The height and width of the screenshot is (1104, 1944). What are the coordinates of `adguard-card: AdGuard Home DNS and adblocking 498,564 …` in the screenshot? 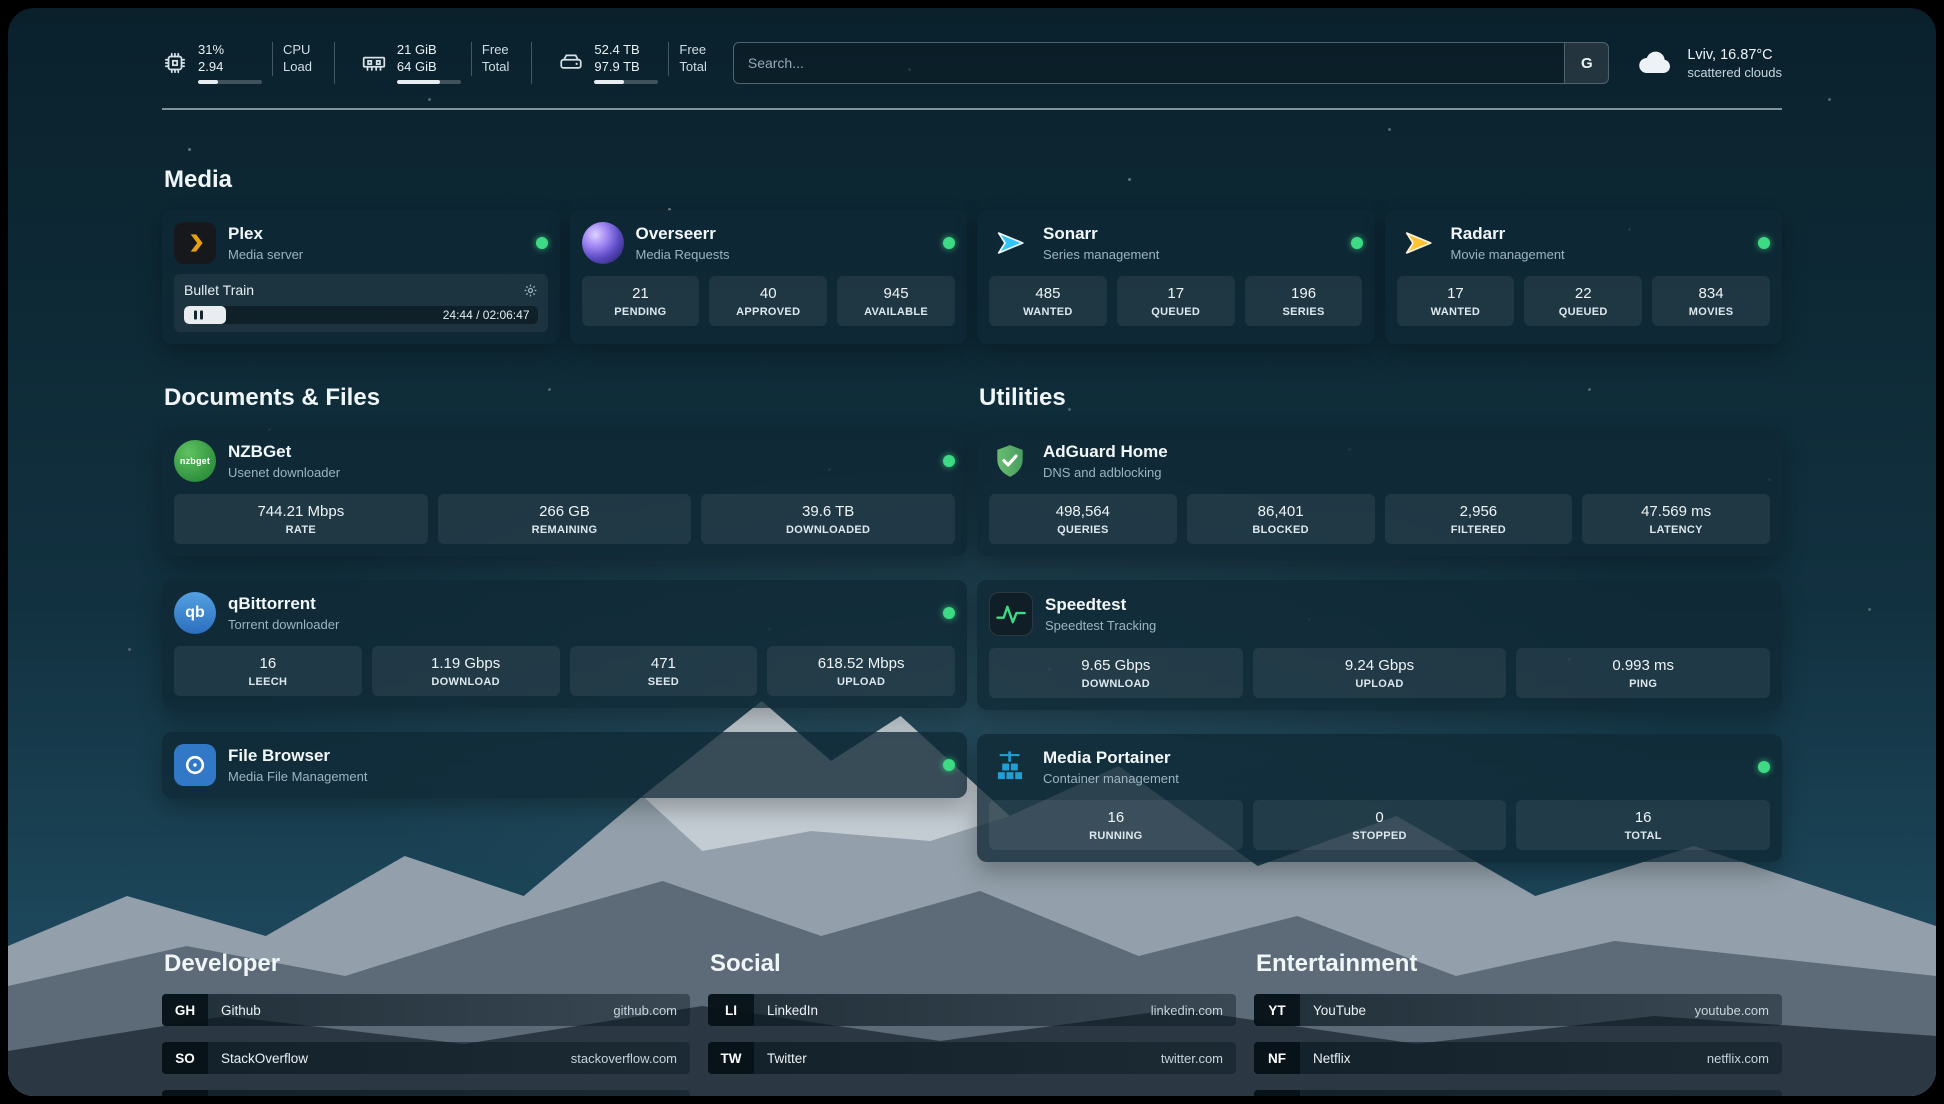 It's located at (1379, 492).